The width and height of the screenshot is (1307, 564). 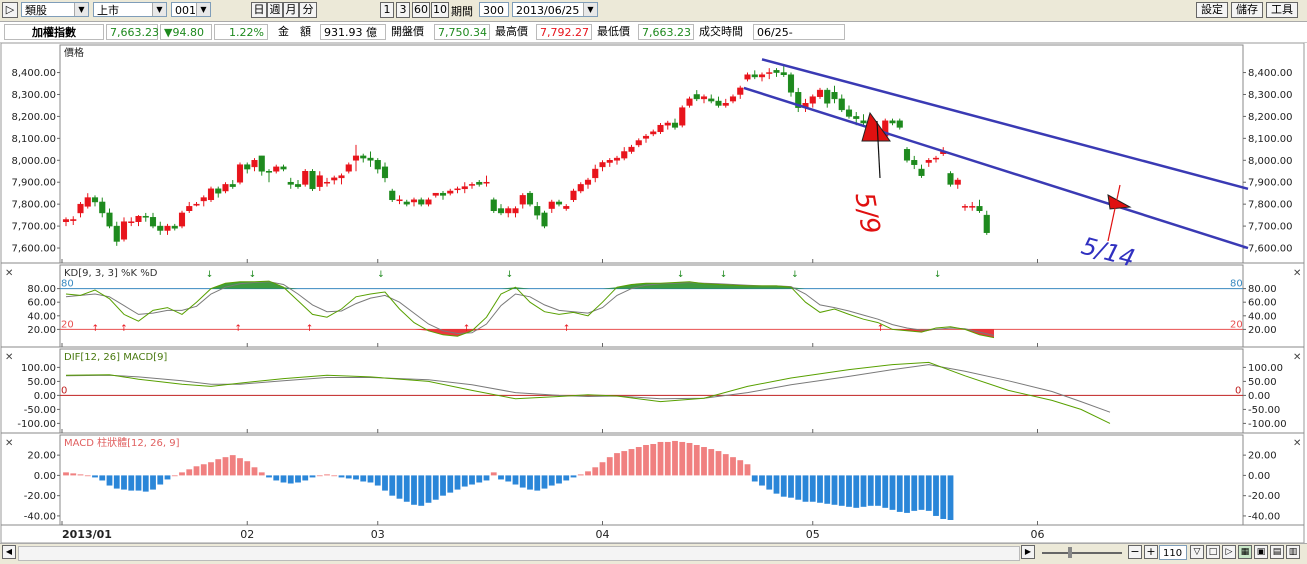 I want to click on scroll-track, so click(x=519, y=553).